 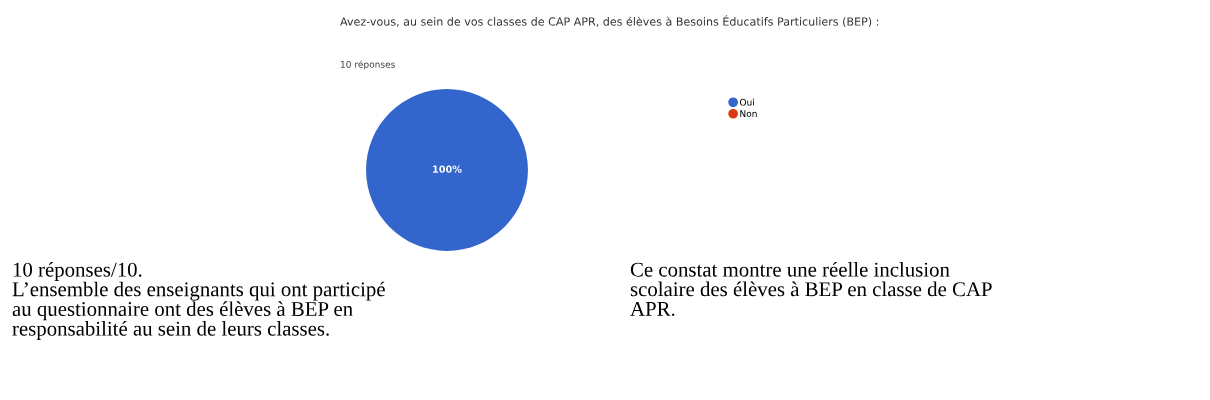 I want to click on legend-label: Non, so click(x=748, y=114).